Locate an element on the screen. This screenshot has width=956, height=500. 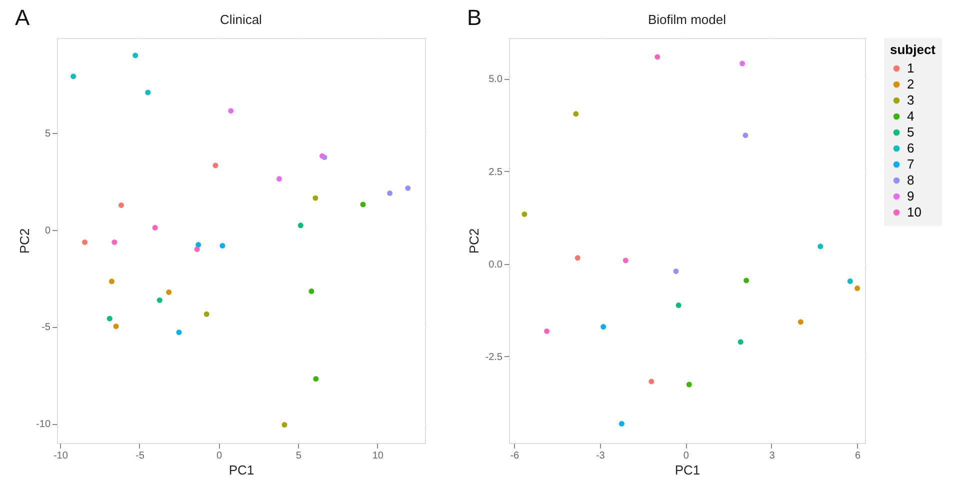
x-tick-label: 10 is located at coordinates (378, 456).